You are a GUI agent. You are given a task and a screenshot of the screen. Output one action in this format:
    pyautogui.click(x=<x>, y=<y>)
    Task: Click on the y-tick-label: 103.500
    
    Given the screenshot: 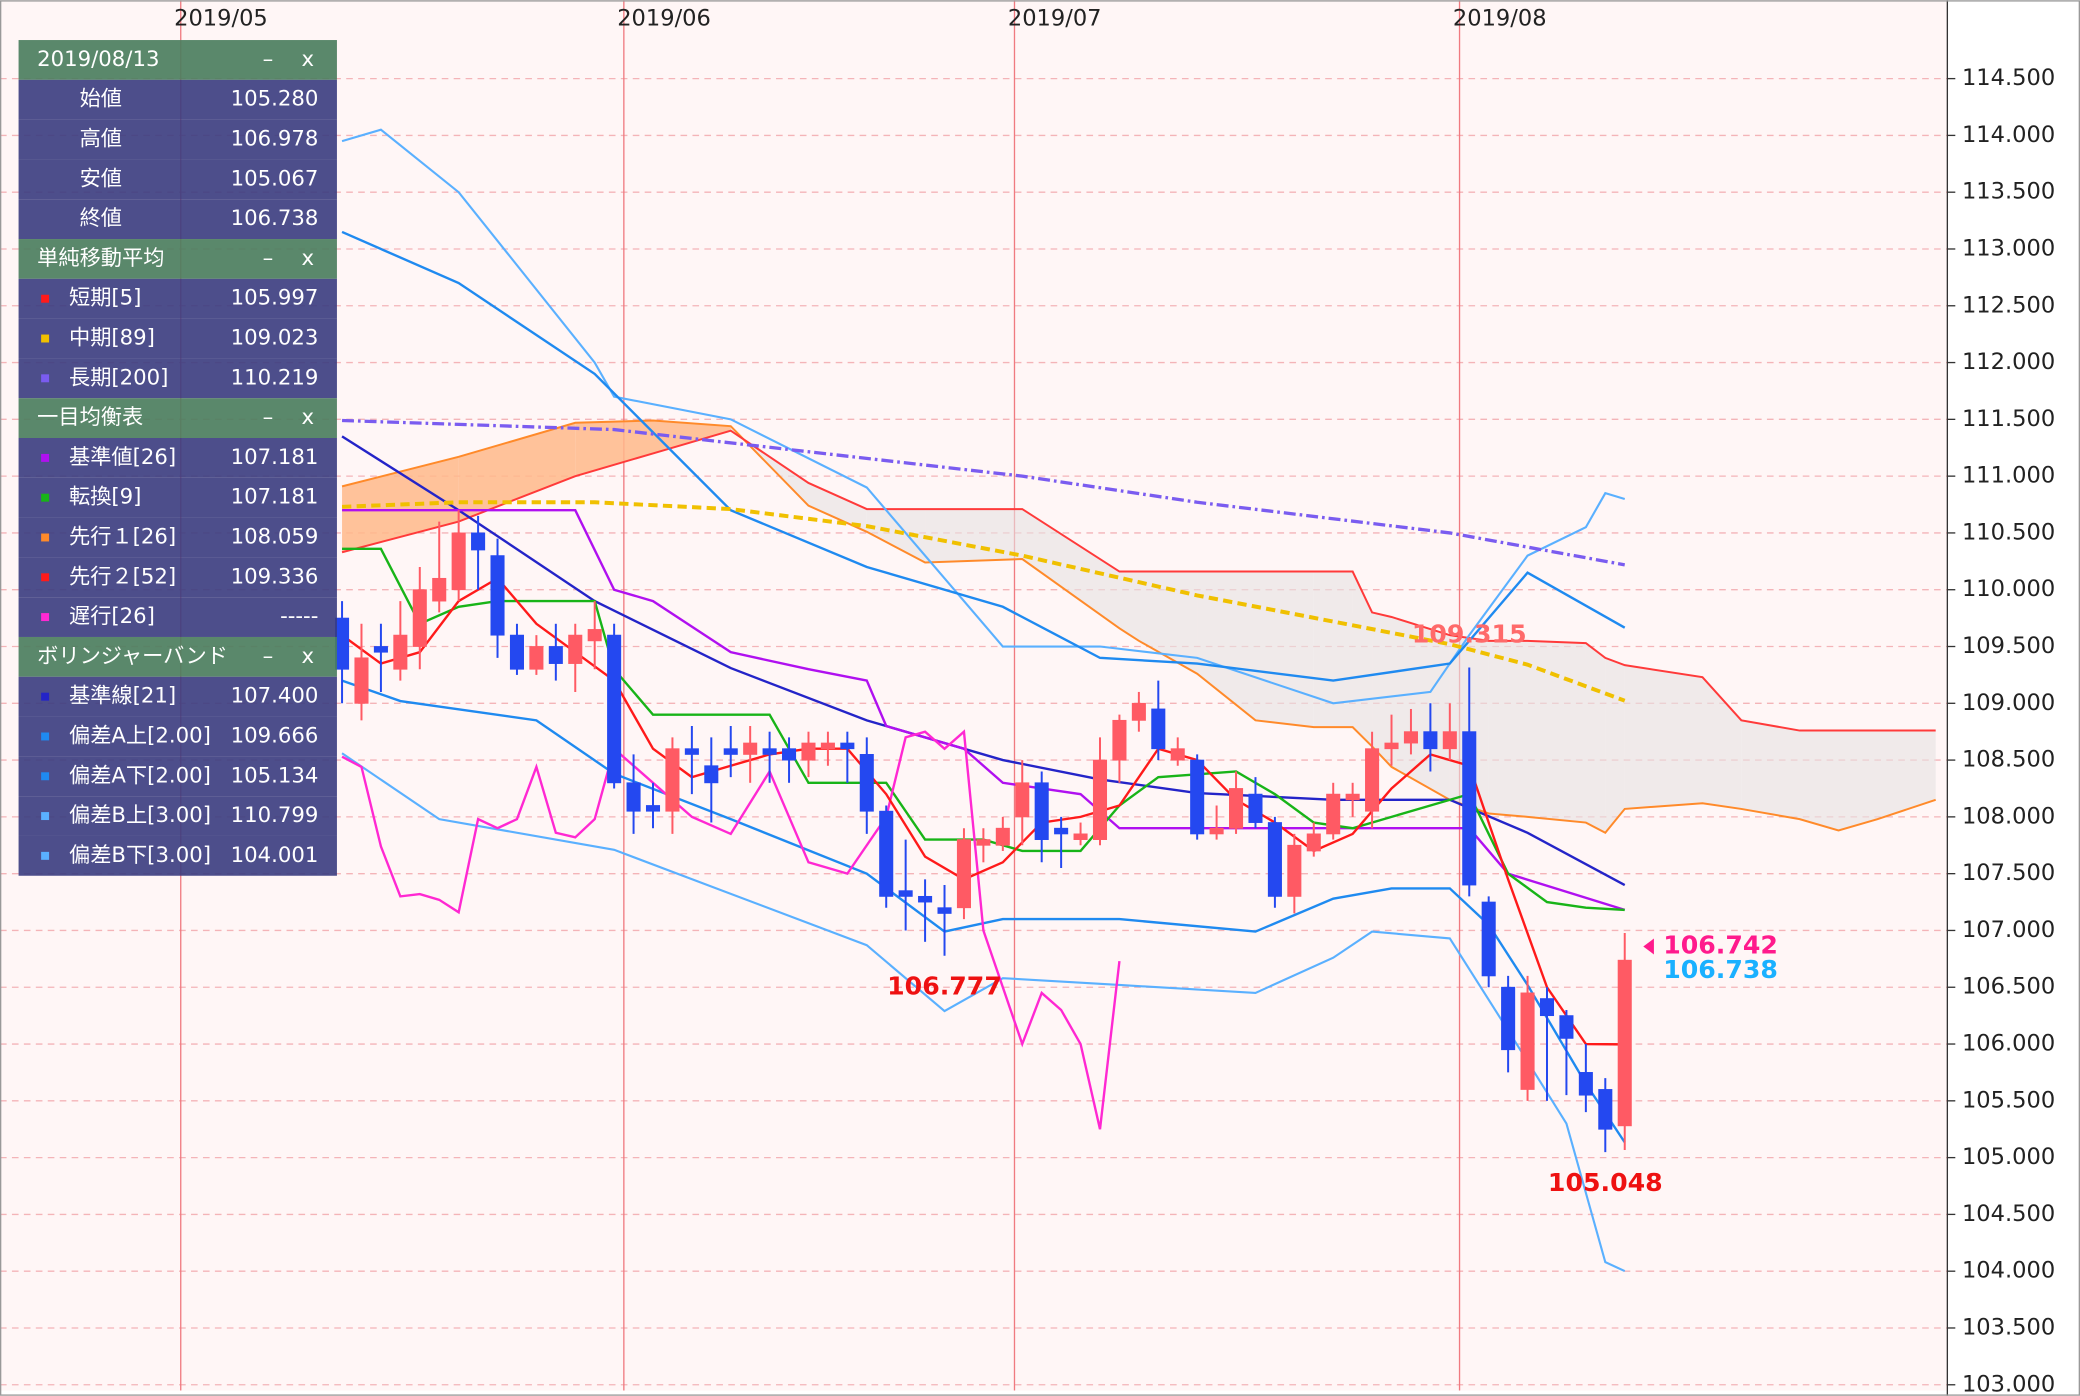 What is the action you would take?
    pyautogui.click(x=2008, y=1327)
    